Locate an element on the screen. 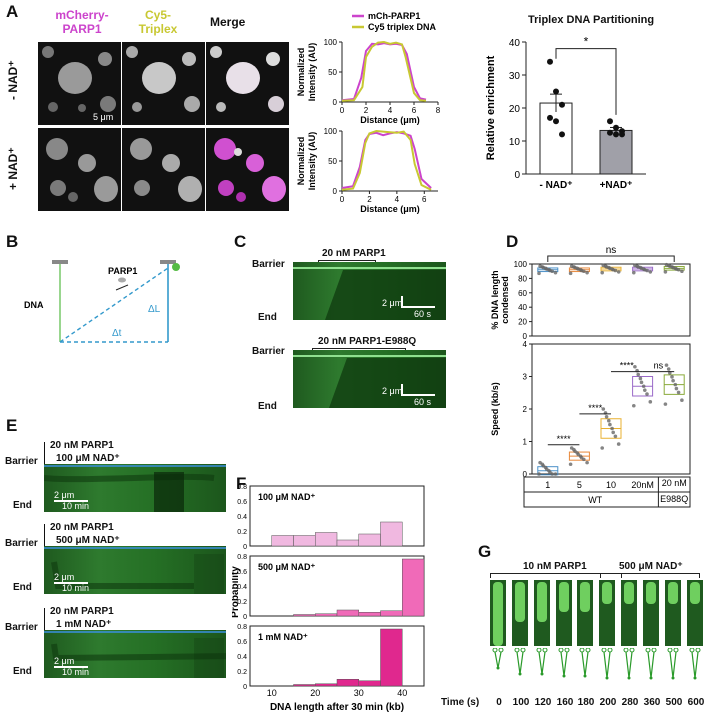 Image resolution: width=705 pixels, height=715 pixels. profile-ylabel: Intensity (AU) is located at coordinates (312, 72).